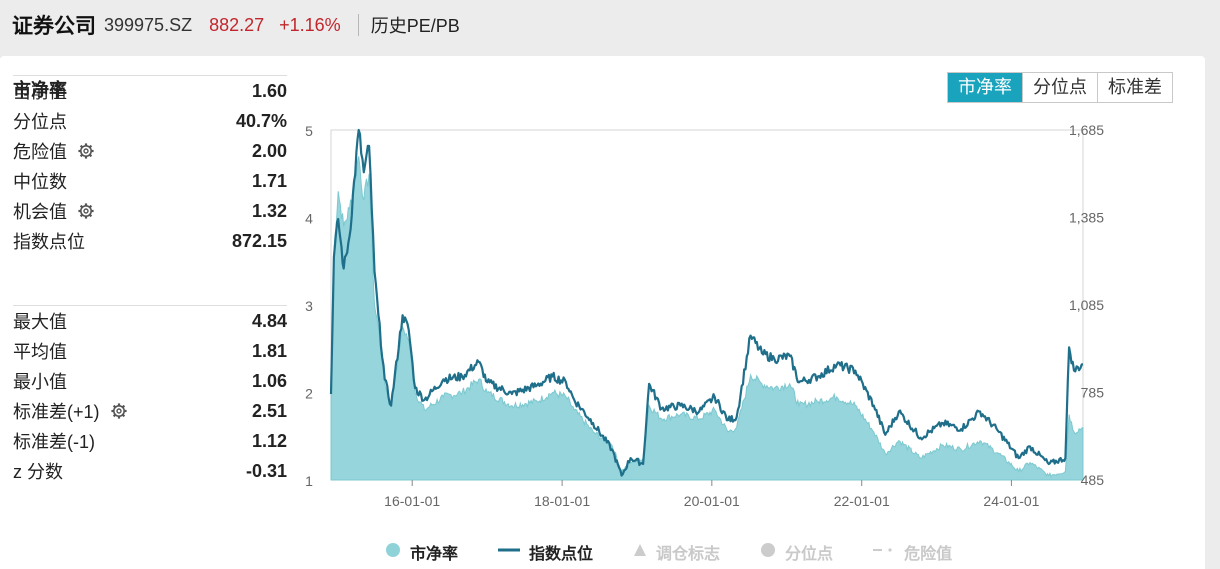 The image size is (1220, 569). I want to click on stat-row: 标准差(-1) 1.12, so click(150, 441).